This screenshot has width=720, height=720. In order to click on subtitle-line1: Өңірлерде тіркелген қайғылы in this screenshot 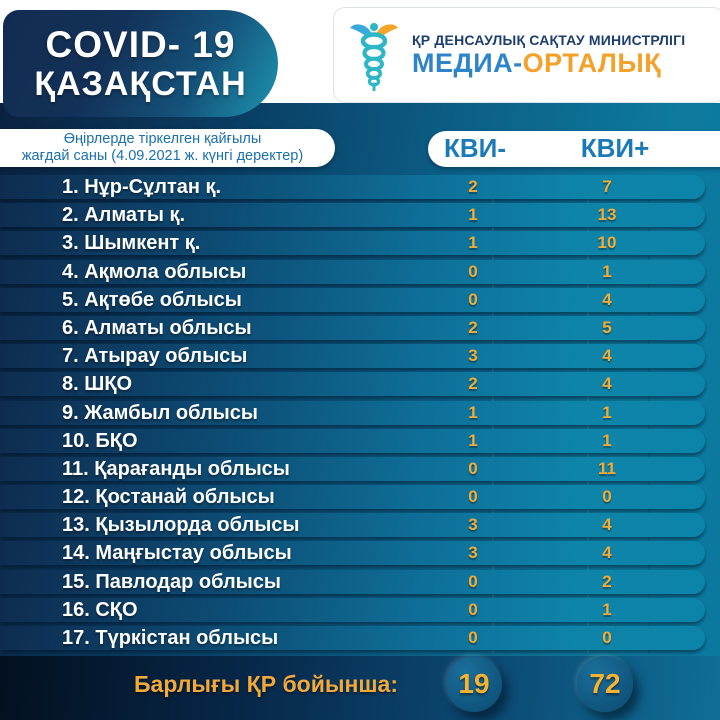, I will do `click(162, 139)`.